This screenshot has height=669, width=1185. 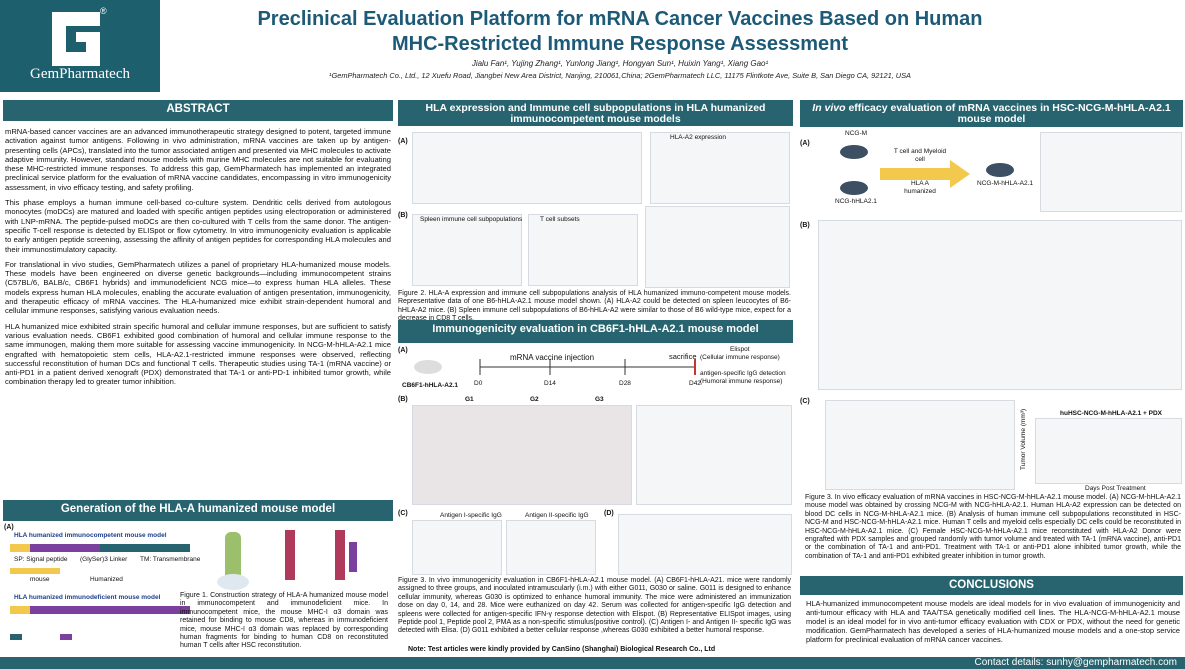 I want to click on panel-letter: (D), so click(x=609, y=513).